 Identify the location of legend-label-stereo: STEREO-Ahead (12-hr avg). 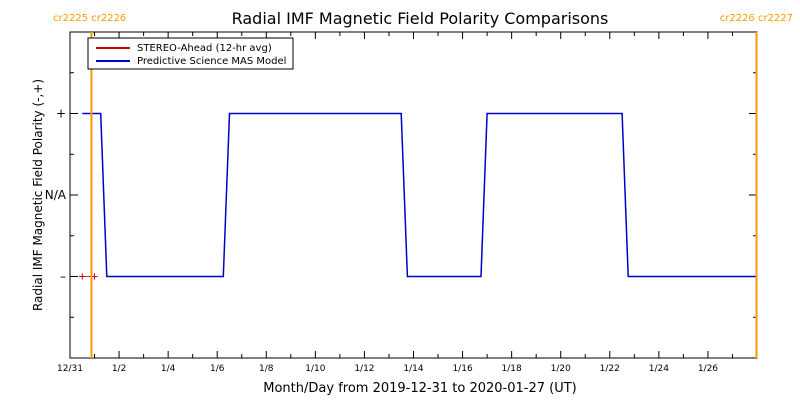
(204, 48).